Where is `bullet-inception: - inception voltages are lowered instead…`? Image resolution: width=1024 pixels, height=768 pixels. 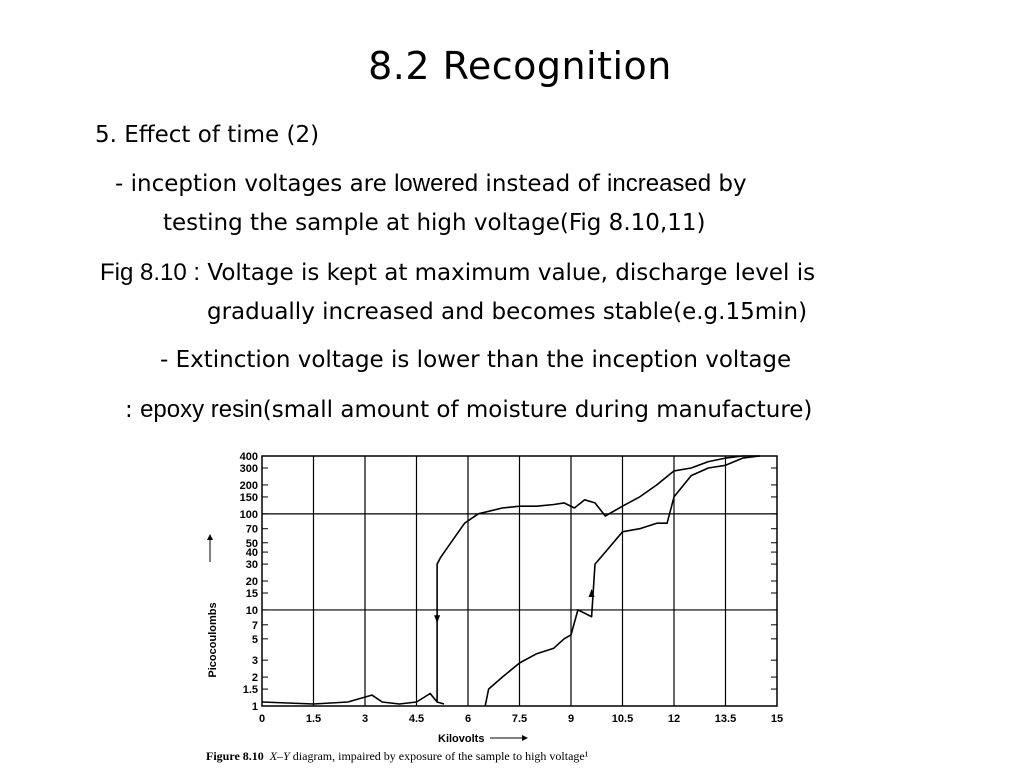
bullet-inception: - inception voltages are lowered instead… is located at coordinates (431, 184).